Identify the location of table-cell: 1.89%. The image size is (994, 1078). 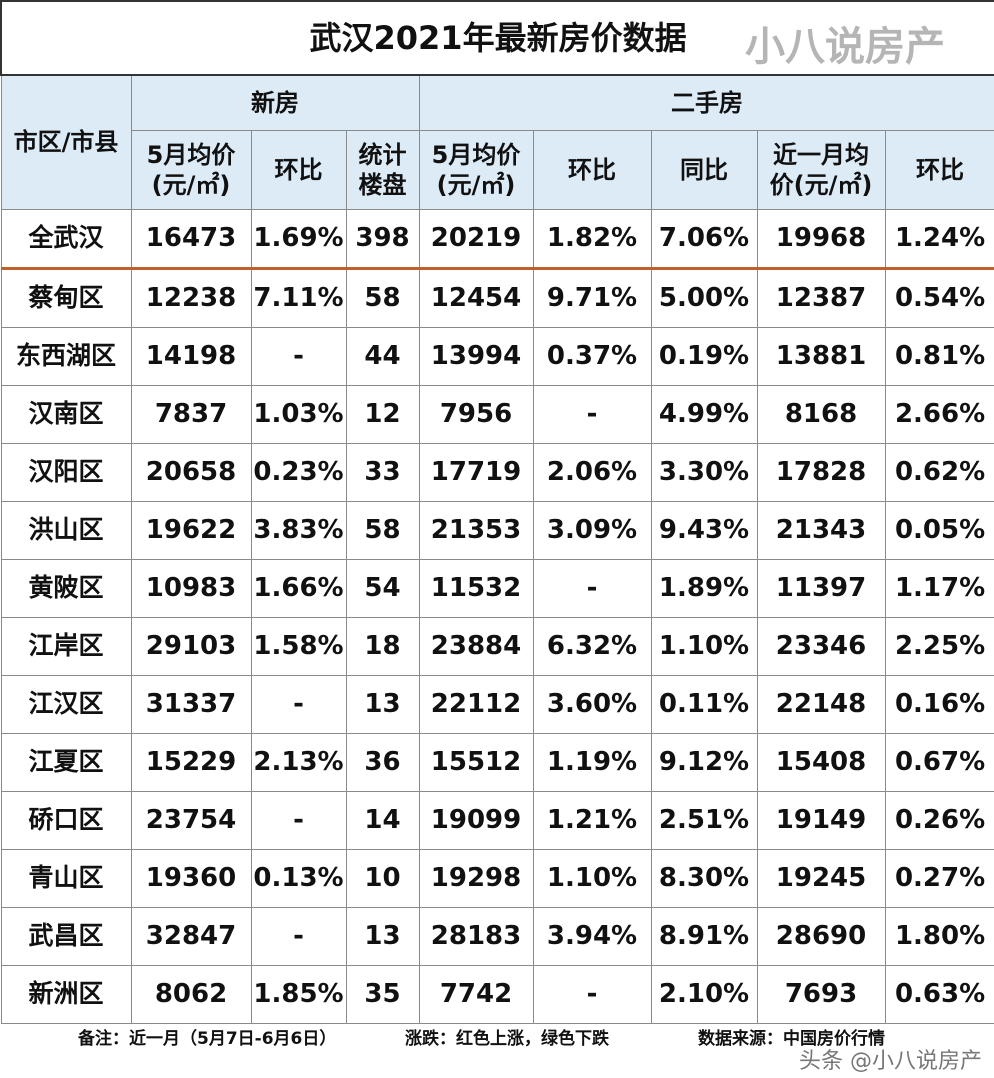
(704, 588).